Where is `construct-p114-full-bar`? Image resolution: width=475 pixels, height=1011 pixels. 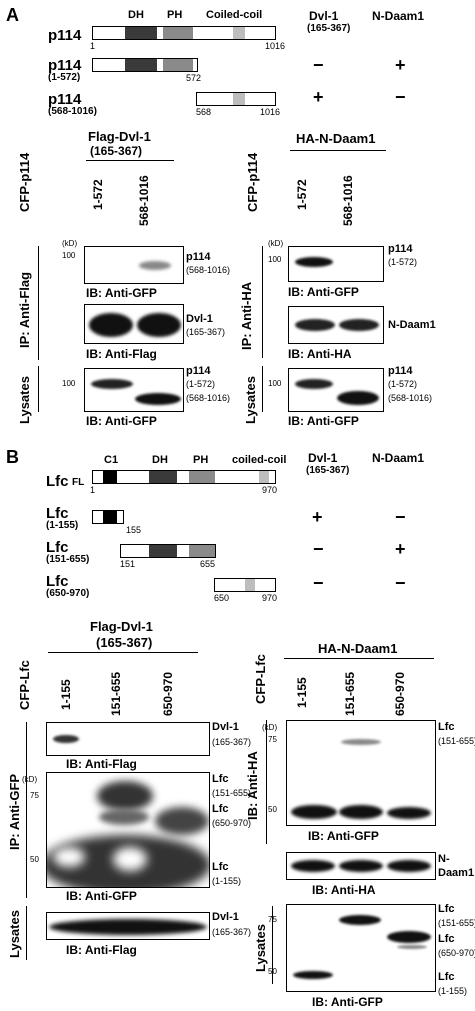
construct-p114-full-bar is located at coordinates (184, 33).